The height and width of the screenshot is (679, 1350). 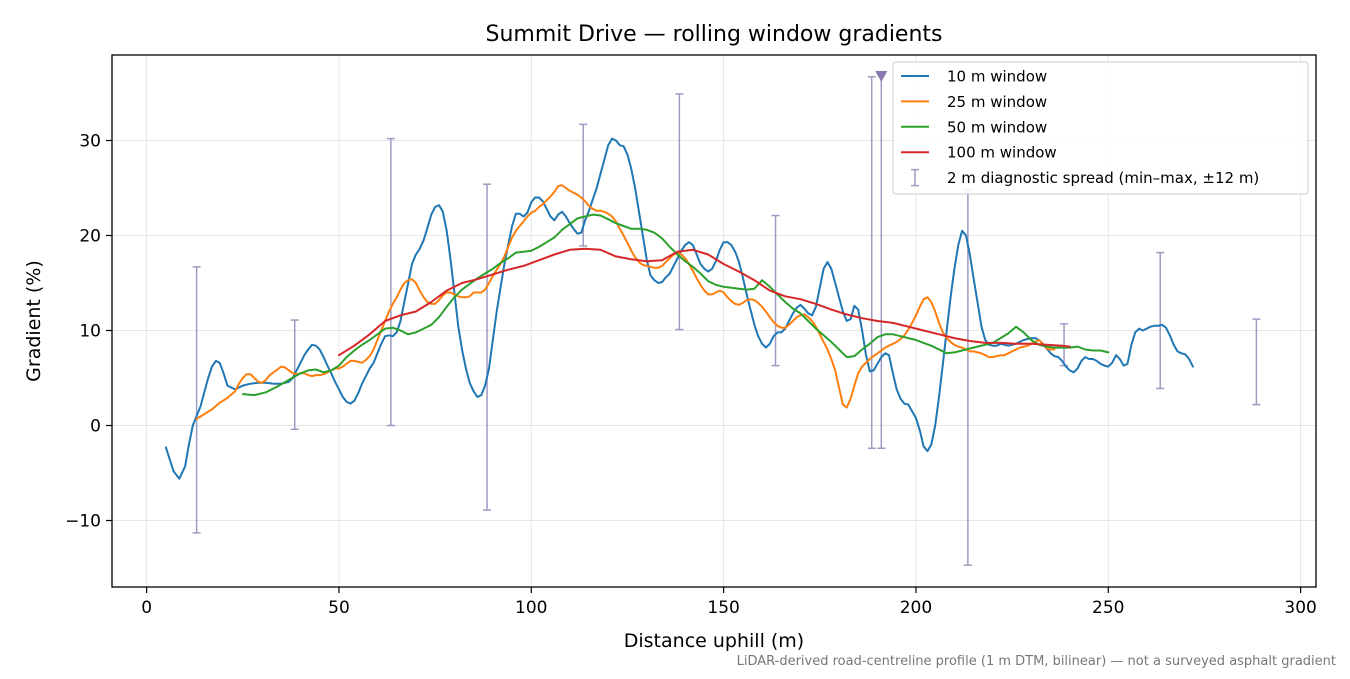 What do you see at coordinates (90, 332) in the screenshot?
I see `y-tick-label: 10` at bounding box center [90, 332].